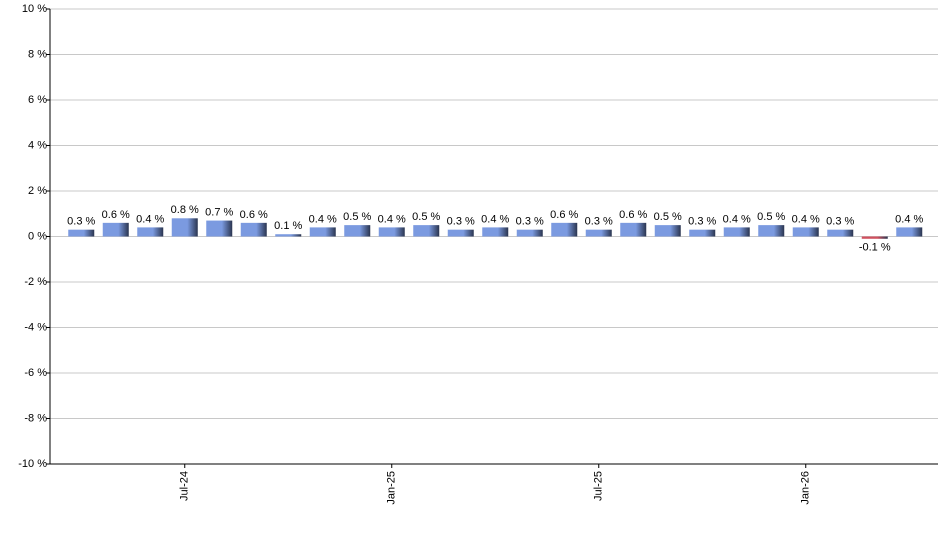  I want to click on x-tick-label: Jul-24, so click(185, 486).